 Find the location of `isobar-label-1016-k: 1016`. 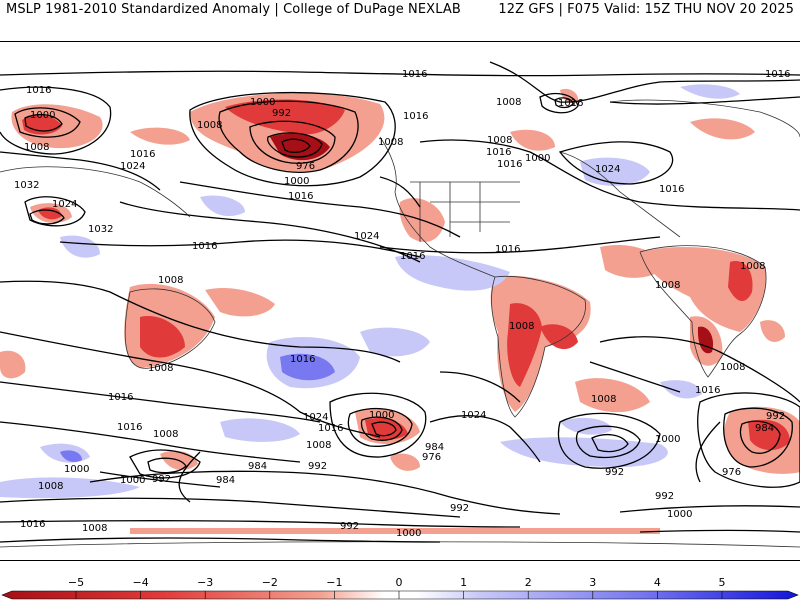

isobar-label-1016-k: 1016 is located at coordinates (412, 256).